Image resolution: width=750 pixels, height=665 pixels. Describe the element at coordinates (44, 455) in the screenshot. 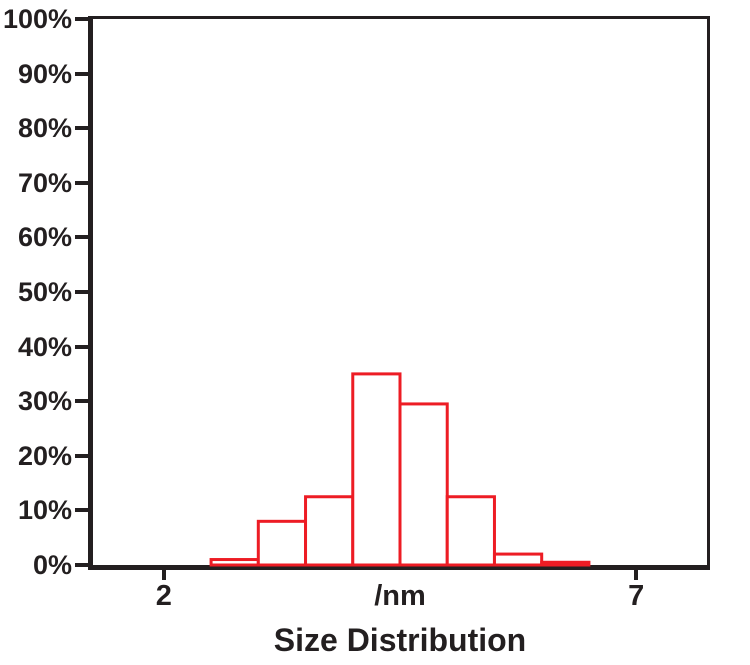

I see `y-tick-label: 20%` at that location.